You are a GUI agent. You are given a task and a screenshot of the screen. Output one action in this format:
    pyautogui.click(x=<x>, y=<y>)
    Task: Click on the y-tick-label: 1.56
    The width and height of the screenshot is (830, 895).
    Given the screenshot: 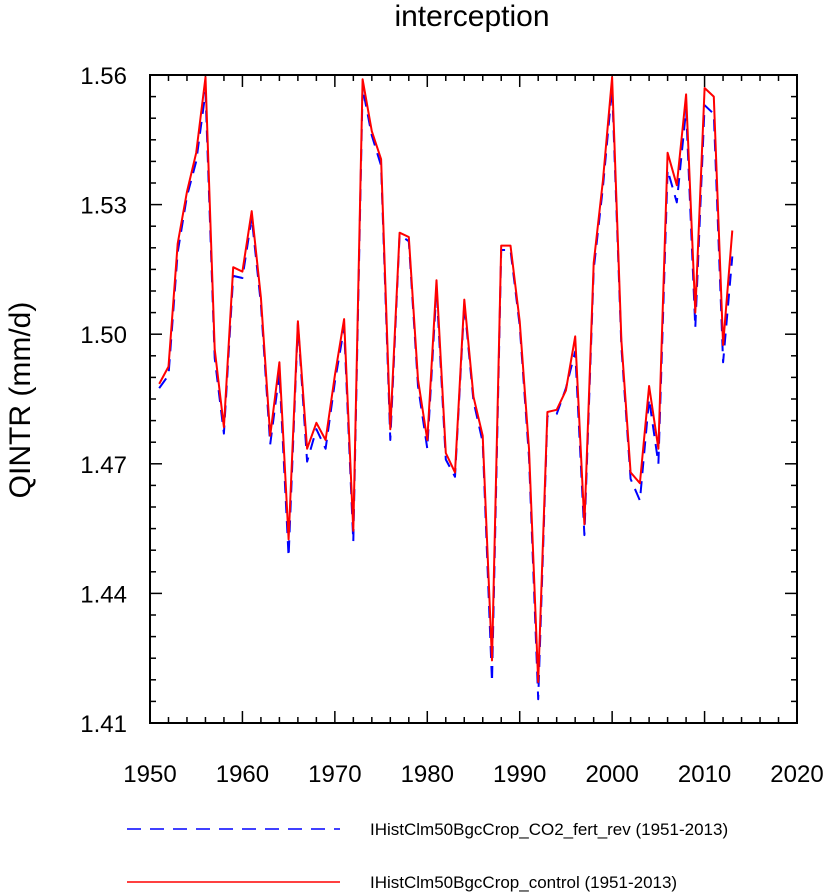 What is the action you would take?
    pyautogui.click(x=103, y=76)
    